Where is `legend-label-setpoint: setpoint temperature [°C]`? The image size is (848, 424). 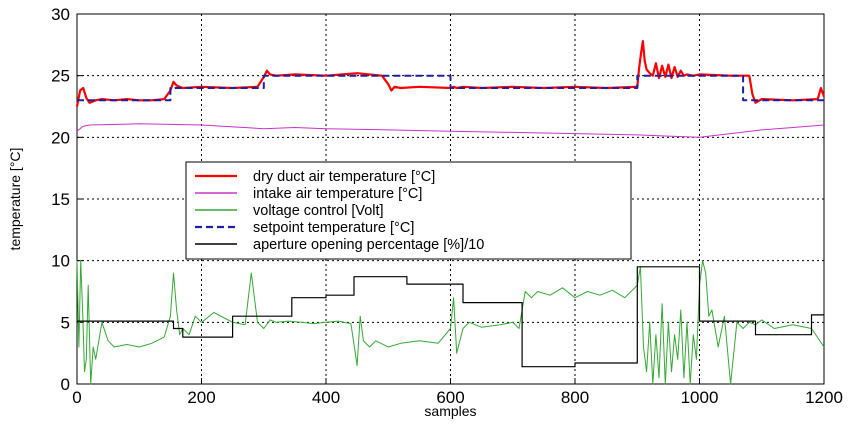 legend-label-setpoint: setpoint temperature [°C] is located at coordinates (333, 228).